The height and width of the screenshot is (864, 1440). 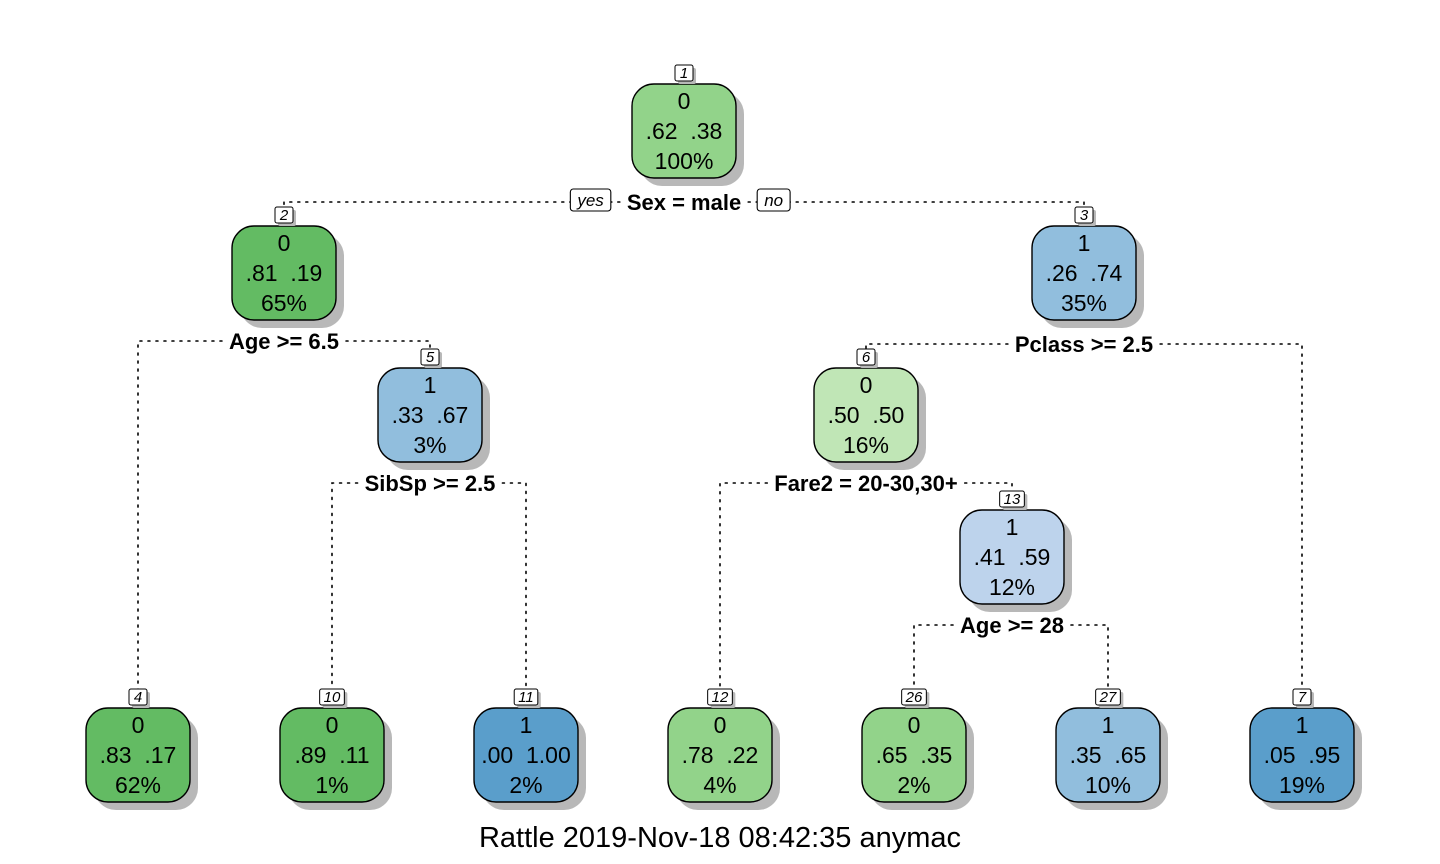 What do you see at coordinates (720, 755) in the screenshot?
I see `node-probs: .78 .22` at bounding box center [720, 755].